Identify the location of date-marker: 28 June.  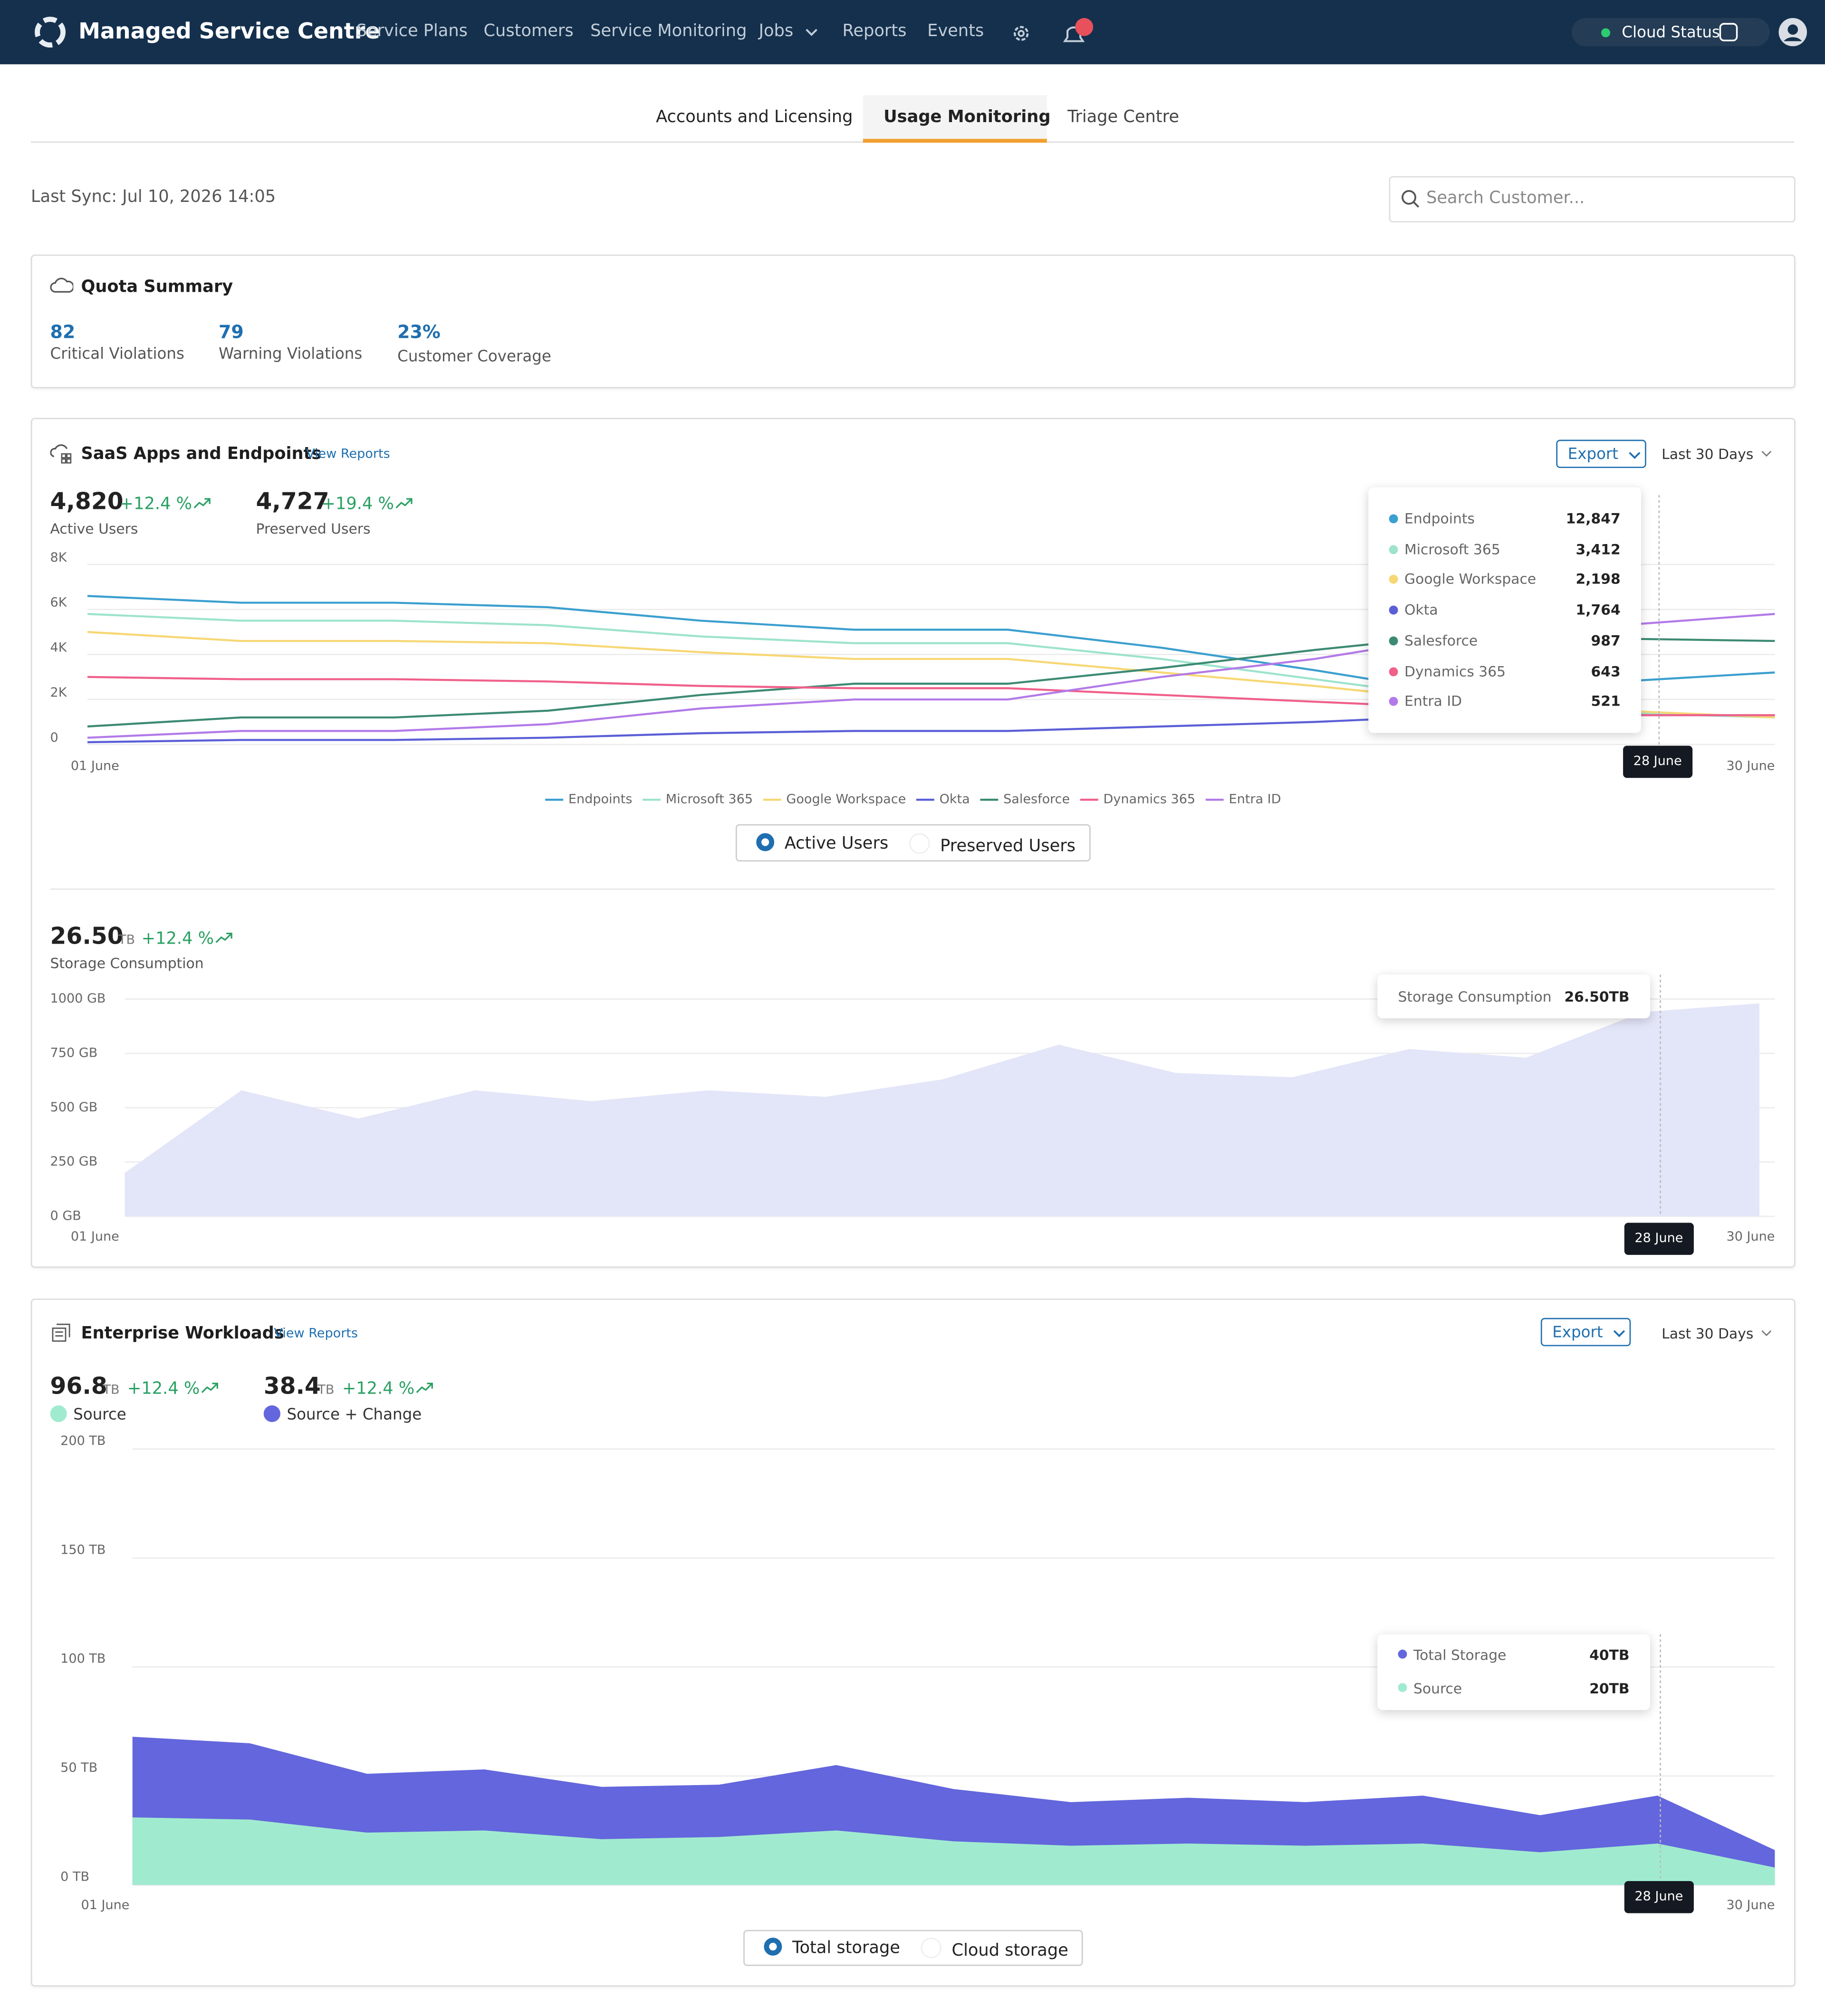
(1659, 1897).